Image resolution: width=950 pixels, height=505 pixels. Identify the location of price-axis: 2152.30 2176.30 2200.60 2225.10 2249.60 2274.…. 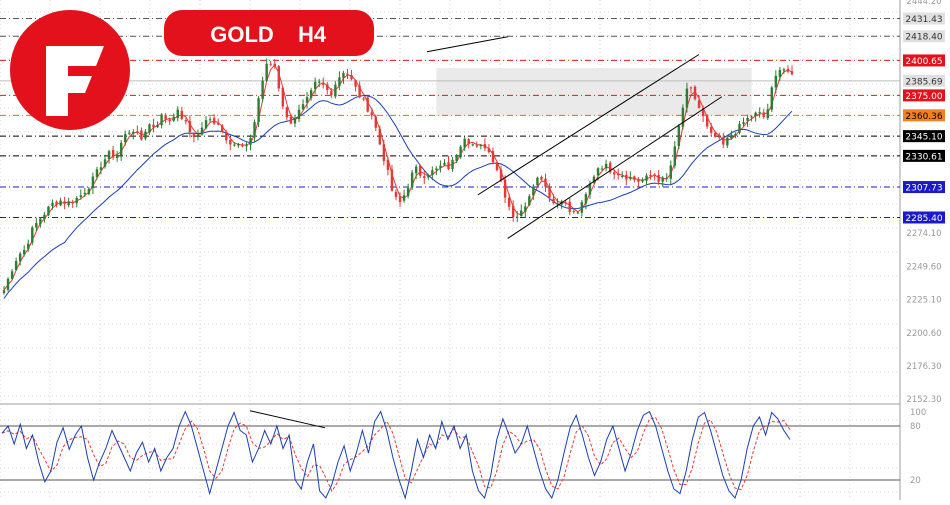
(923, 202).